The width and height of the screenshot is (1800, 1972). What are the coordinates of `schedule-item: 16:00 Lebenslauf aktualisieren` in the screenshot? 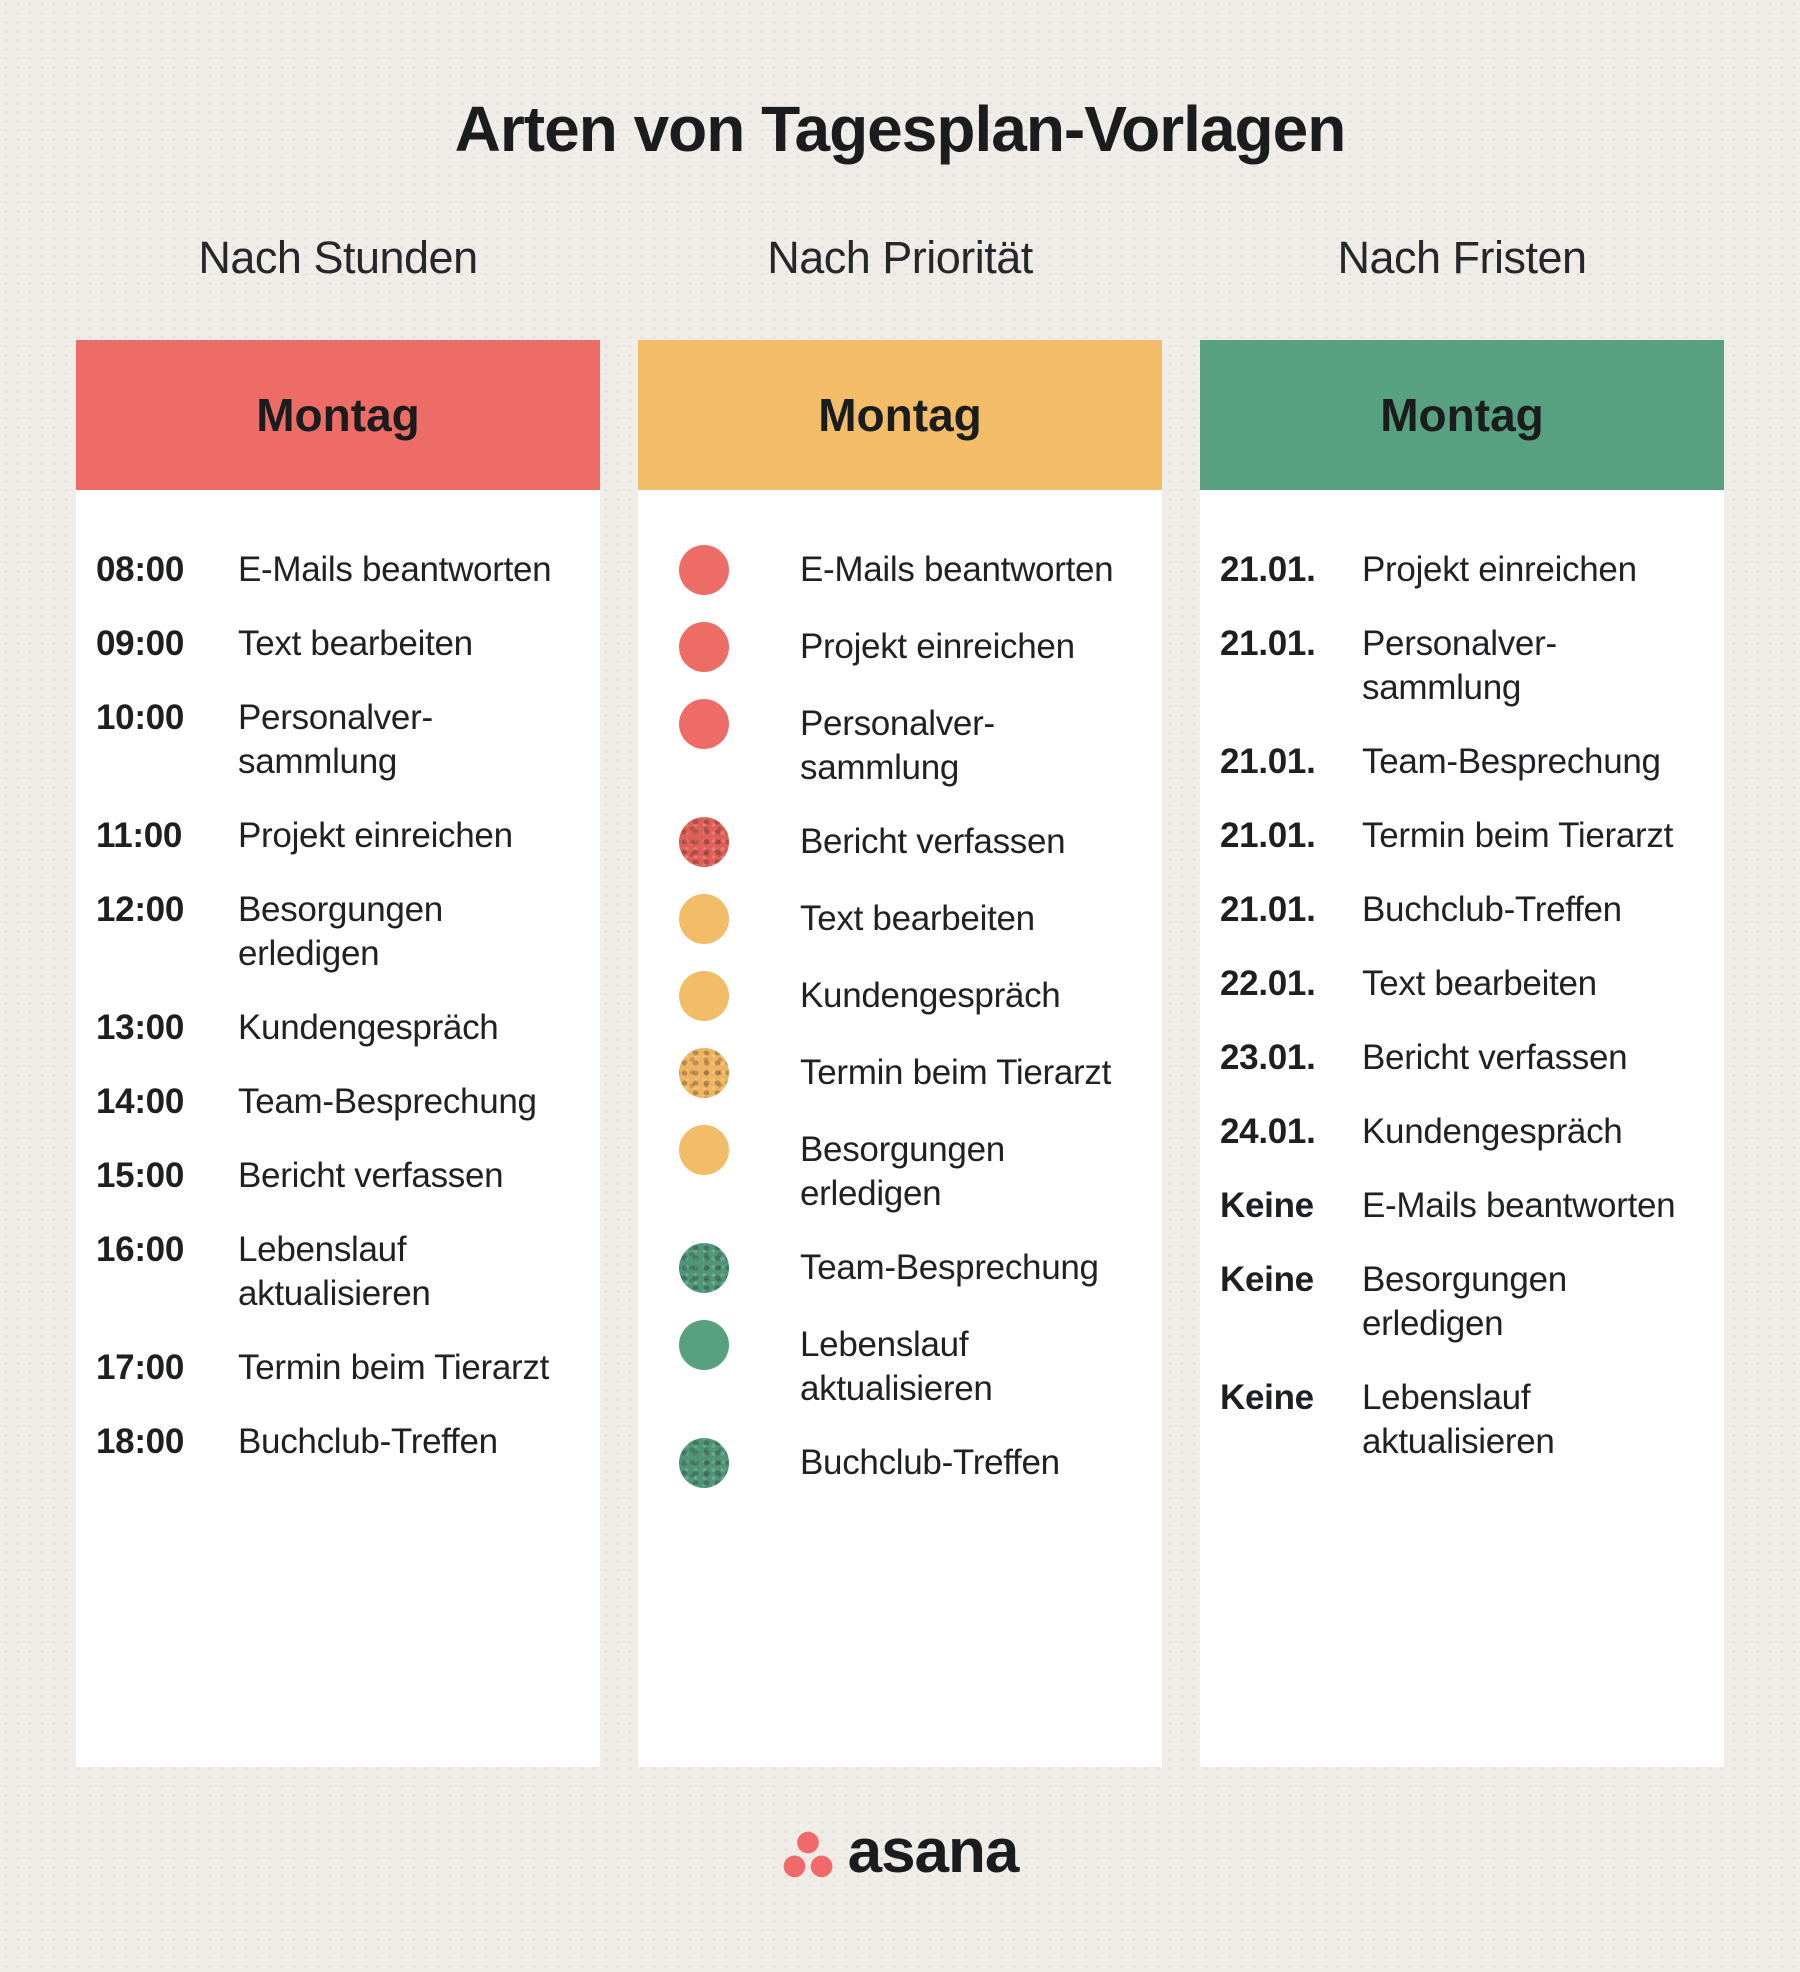 It's located at (334, 1272).